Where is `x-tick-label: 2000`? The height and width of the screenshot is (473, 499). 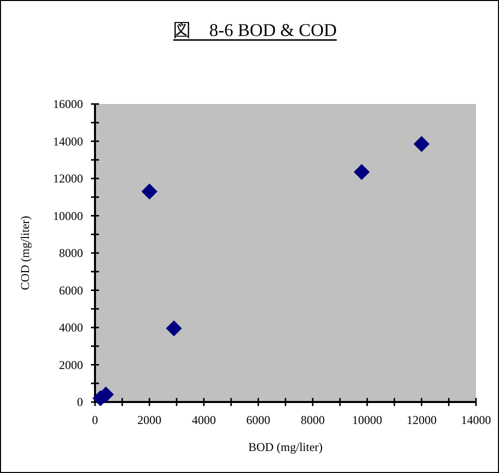
x-tick-label: 2000 is located at coordinates (149, 420).